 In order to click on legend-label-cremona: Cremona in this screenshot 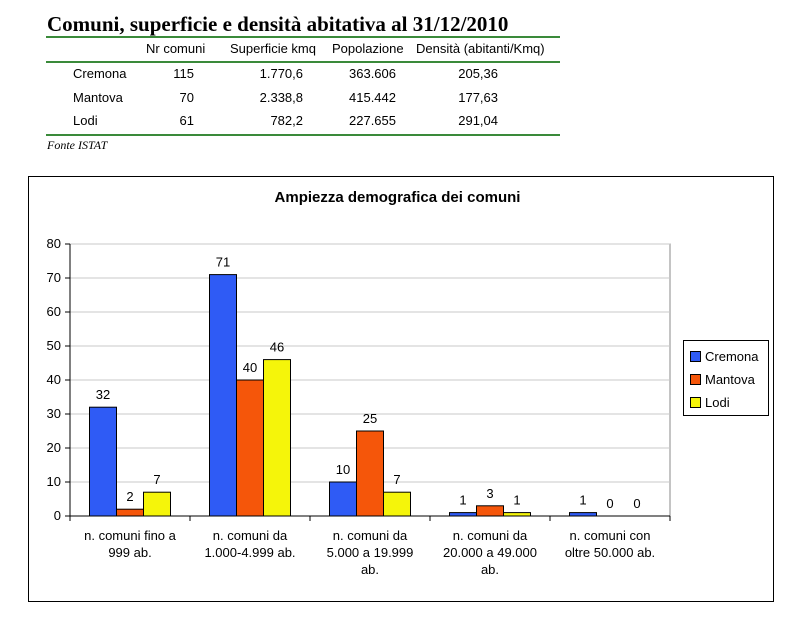, I will do `click(732, 356)`.